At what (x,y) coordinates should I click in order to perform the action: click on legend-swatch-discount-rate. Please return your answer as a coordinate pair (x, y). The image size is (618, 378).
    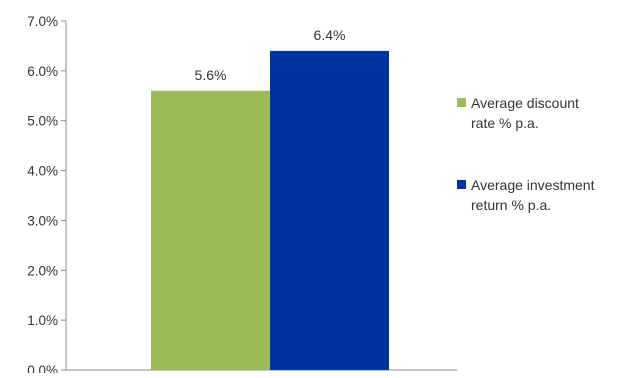
    Looking at the image, I should click on (461, 102).